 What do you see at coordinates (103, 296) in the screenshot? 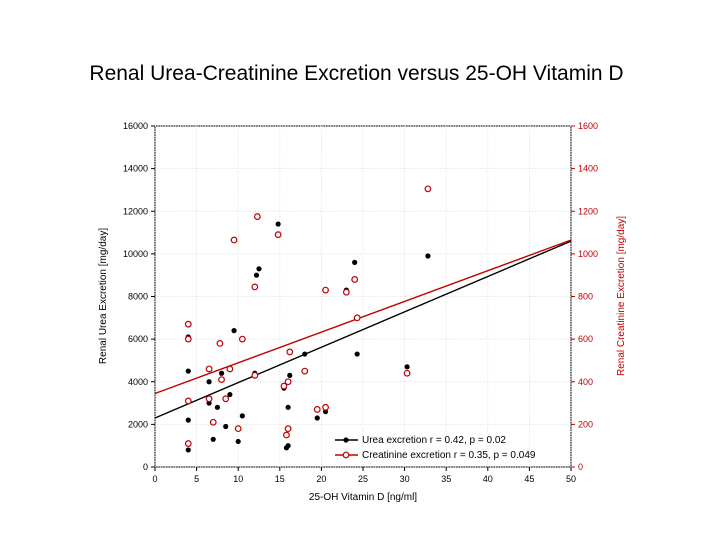
I see `y-axis-left-label: Renal Urea Excretion [mg/day]` at bounding box center [103, 296].